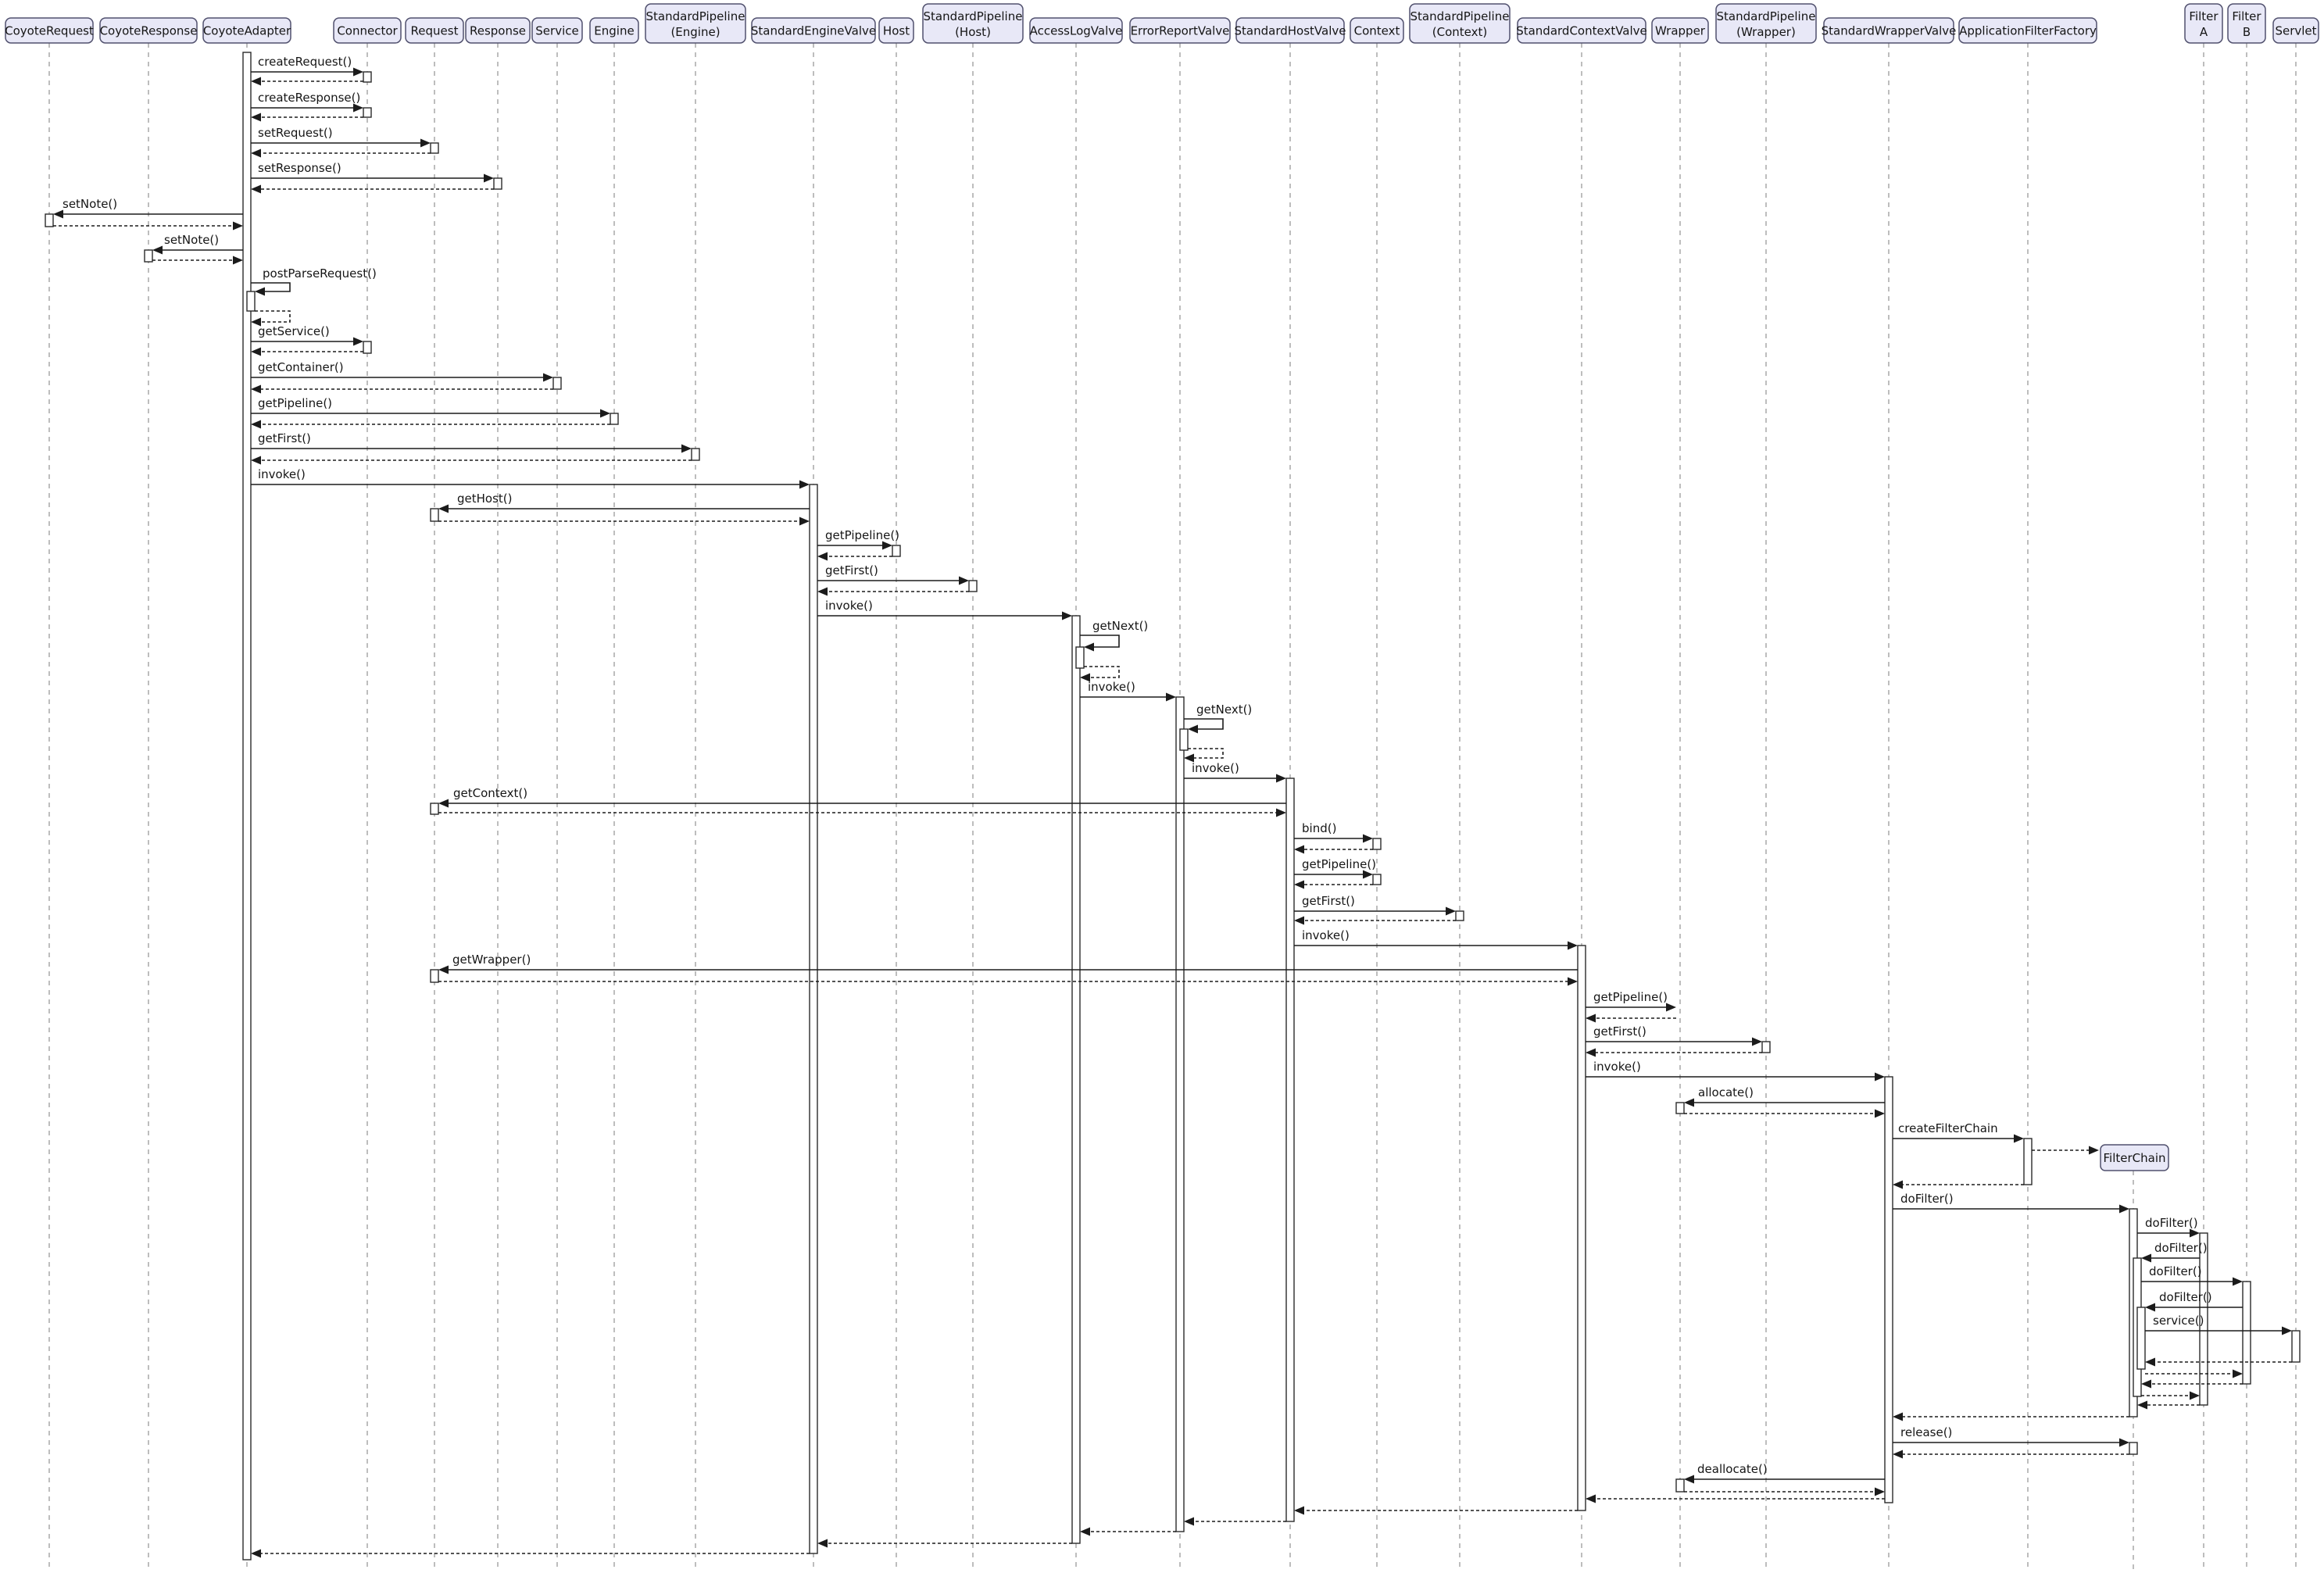  What do you see at coordinates (491, 960) in the screenshot?
I see `message-label: getWrapper()` at bounding box center [491, 960].